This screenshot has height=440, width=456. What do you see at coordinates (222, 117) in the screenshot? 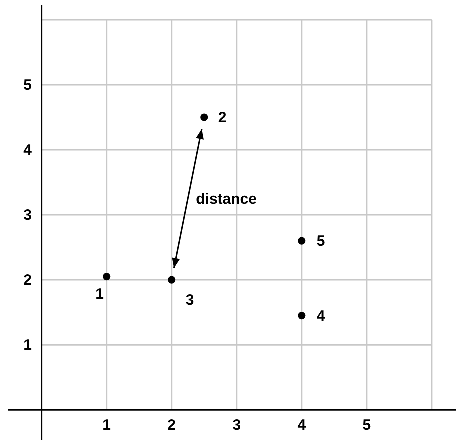
I see `annotation: 2` at bounding box center [222, 117].